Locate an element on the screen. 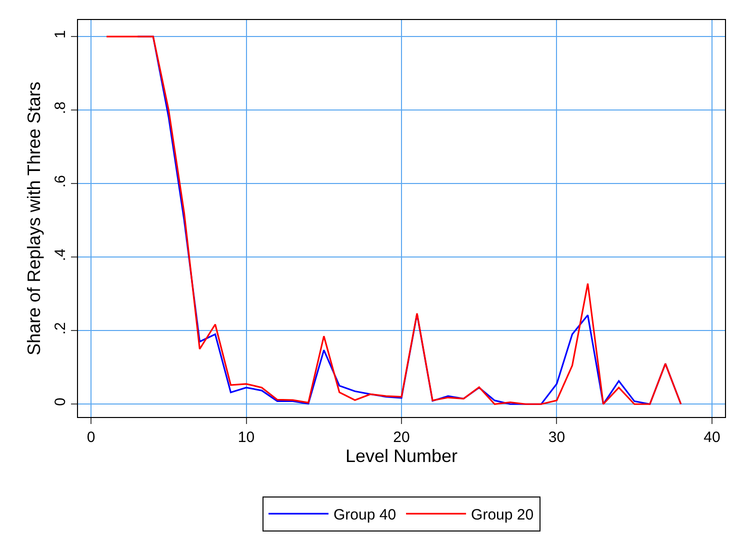 The height and width of the screenshot is (542, 735). y-tick-label: .4 is located at coordinates (60, 255).